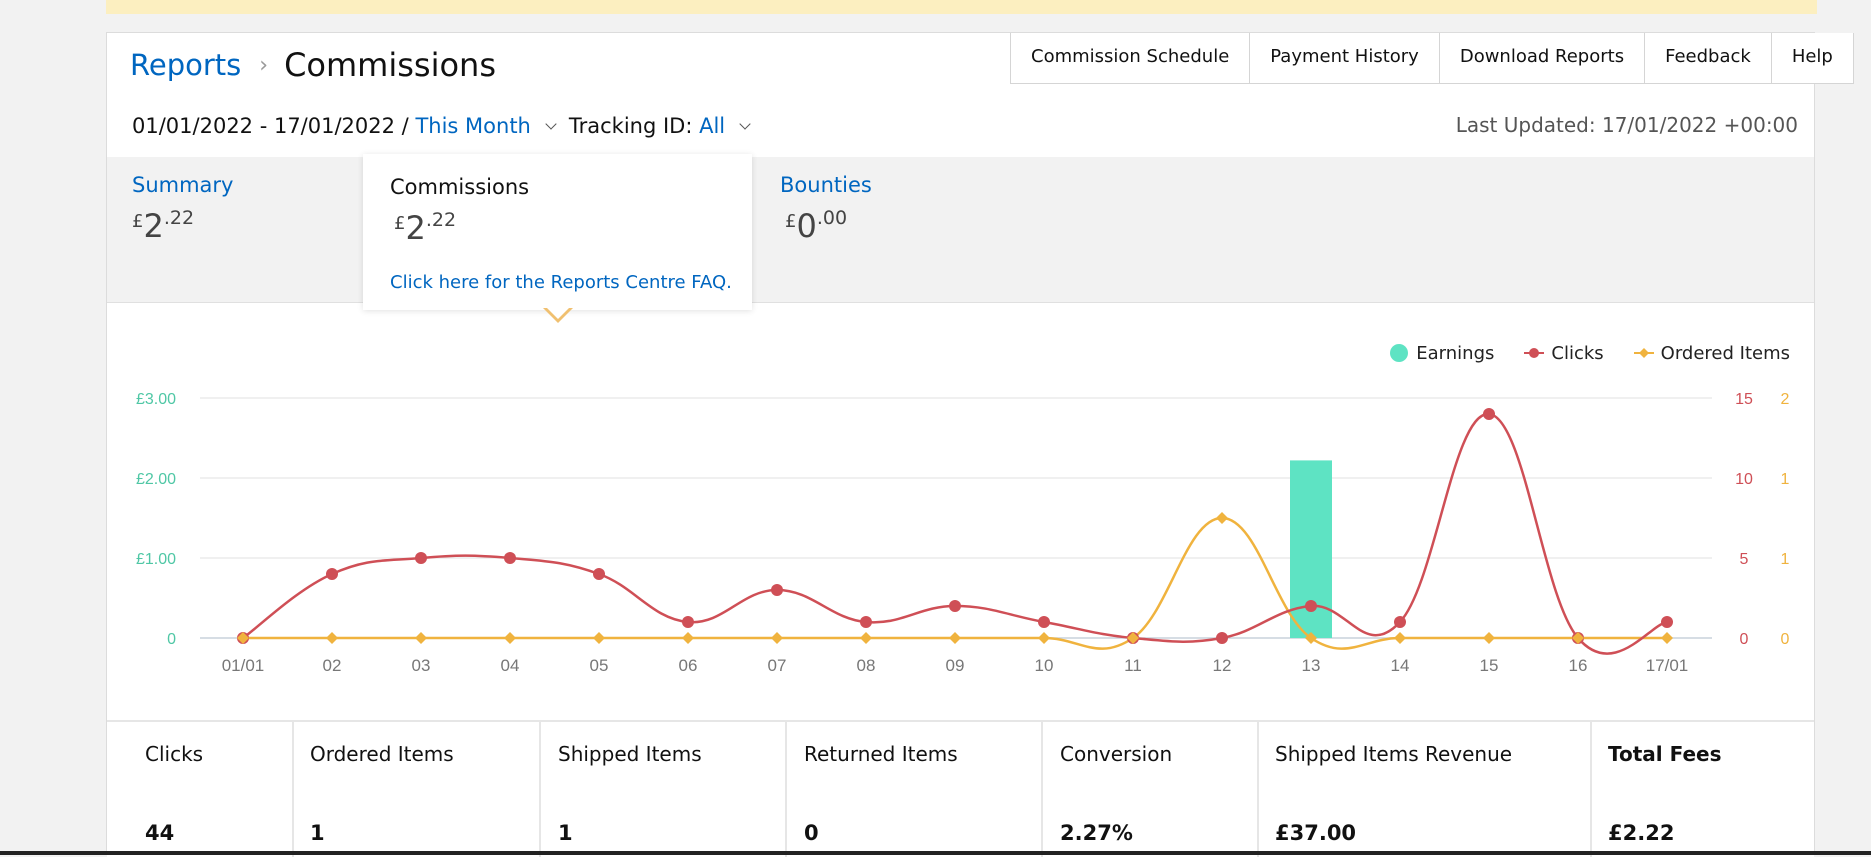 Image resolution: width=1871 pixels, height=857 pixels. What do you see at coordinates (1133, 665) in the screenshot?
I see `x-tick-label: 11` at bounding box center [1133, 665].